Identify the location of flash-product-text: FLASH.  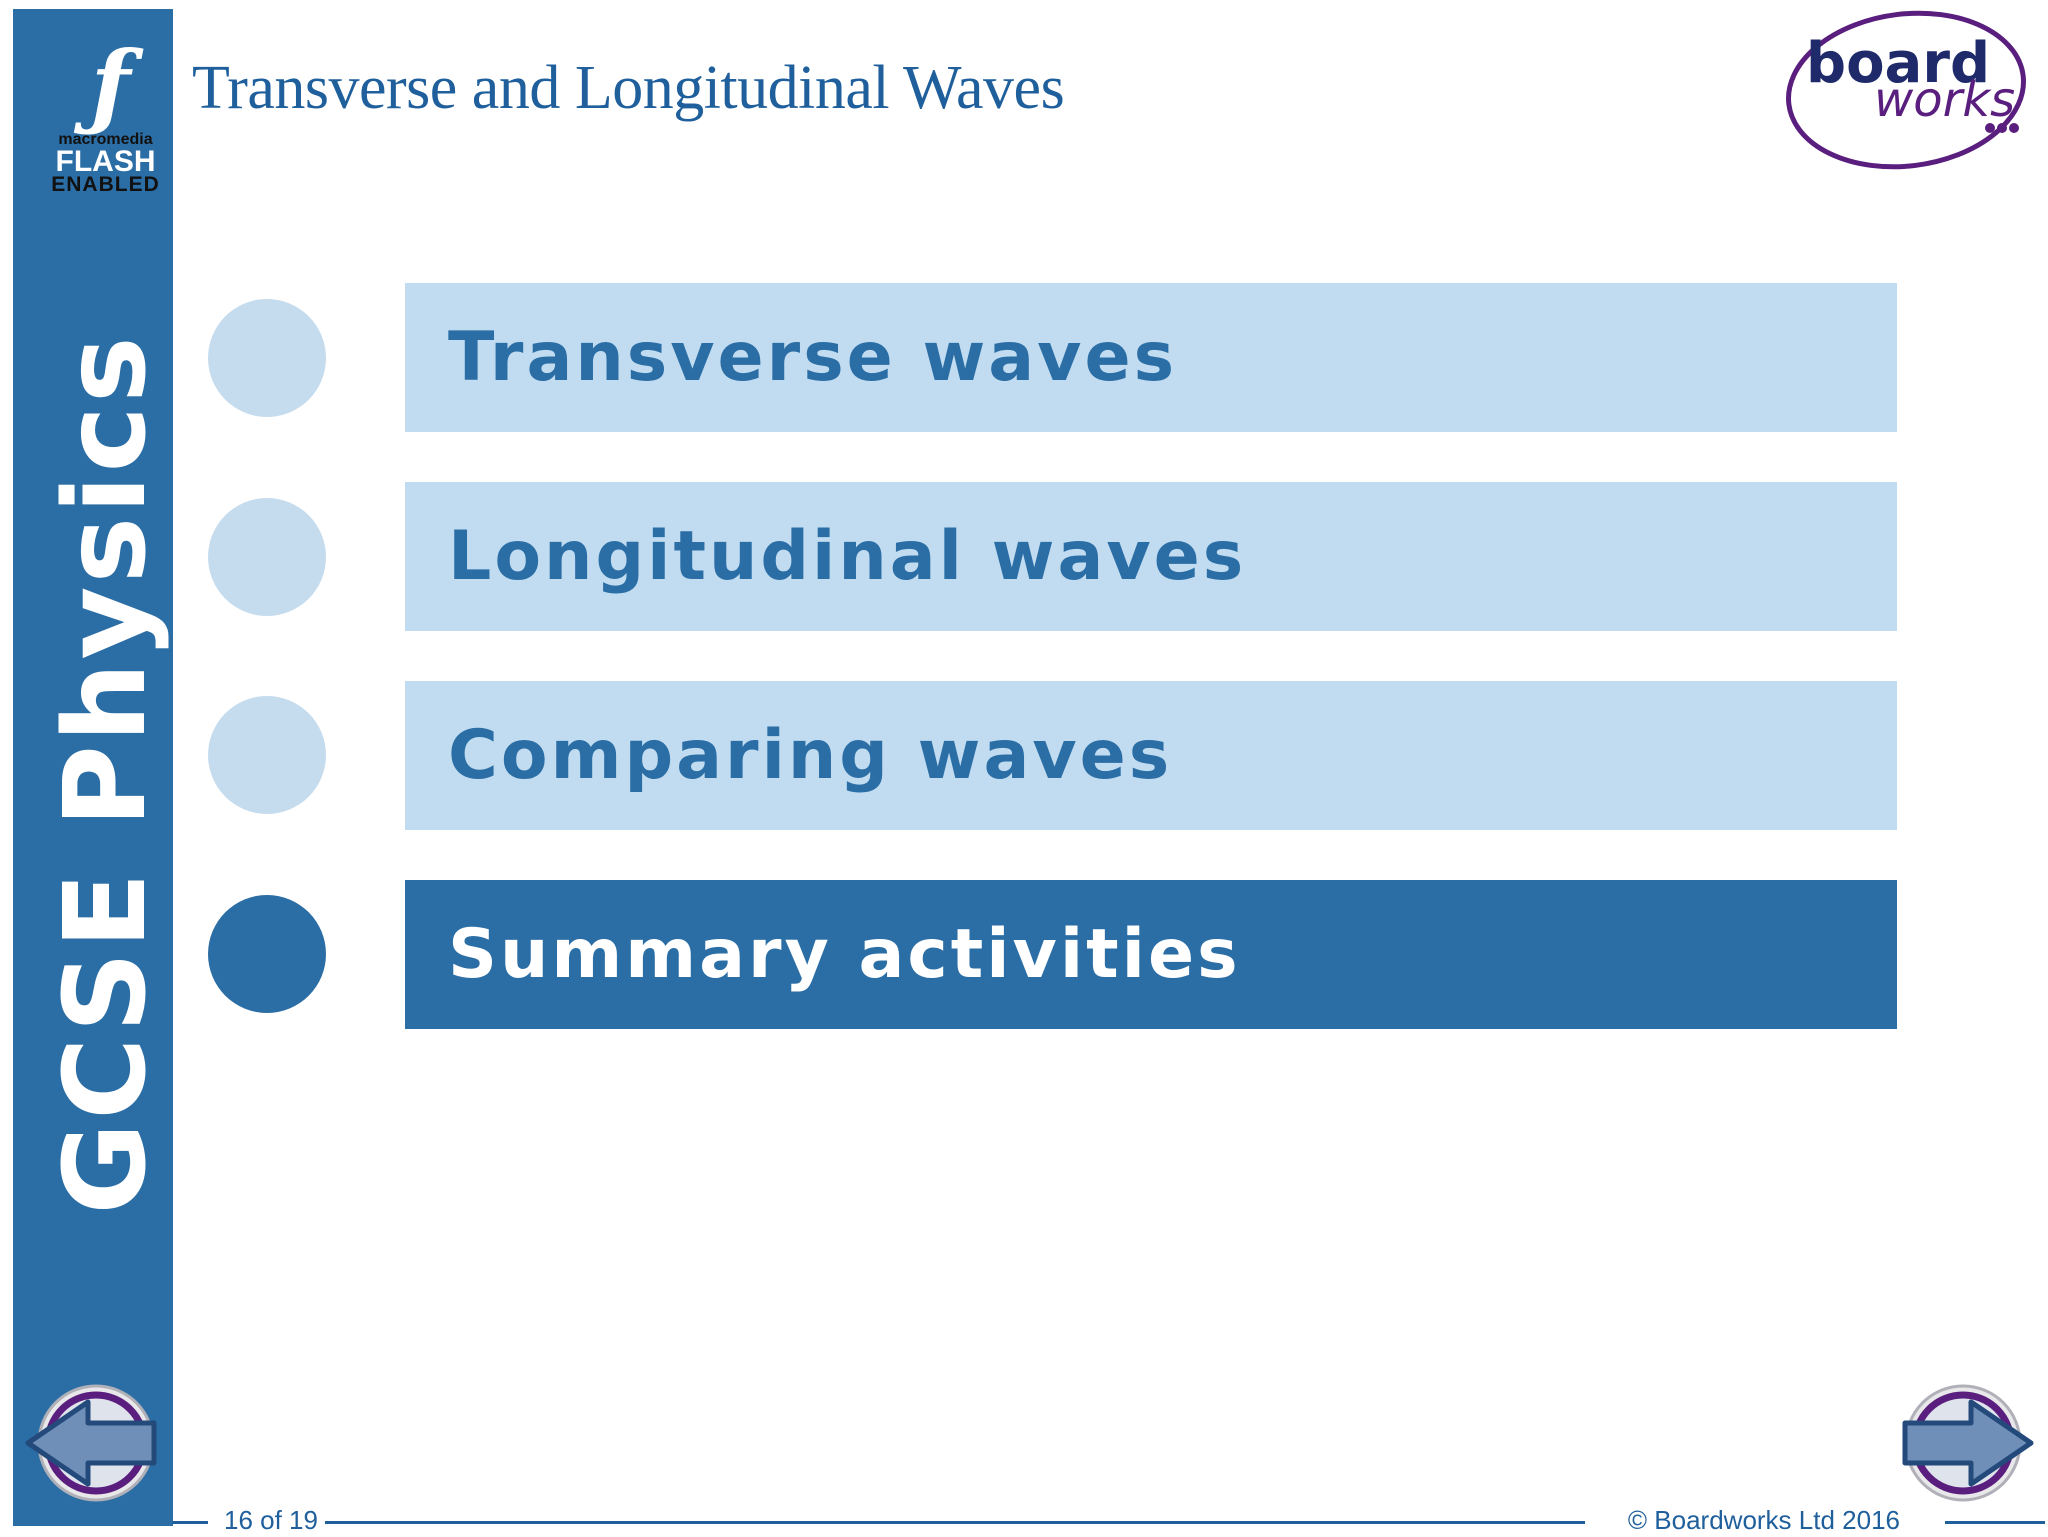
(105, 161).